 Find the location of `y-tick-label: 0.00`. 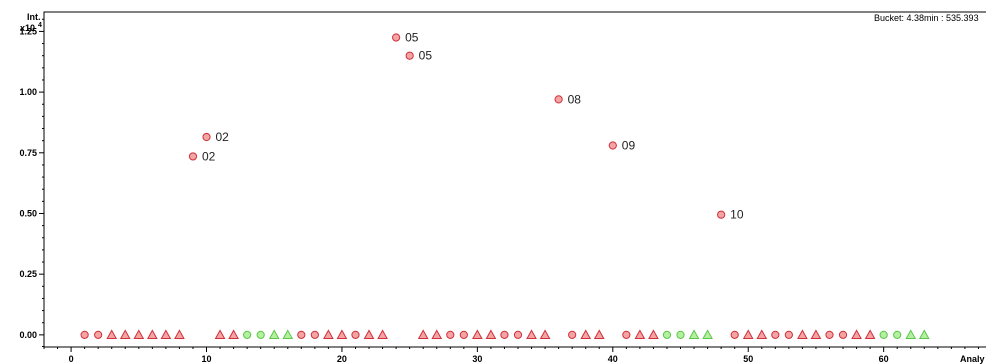

y-tick-label: 0.00 is located at coordinates (28, 335).